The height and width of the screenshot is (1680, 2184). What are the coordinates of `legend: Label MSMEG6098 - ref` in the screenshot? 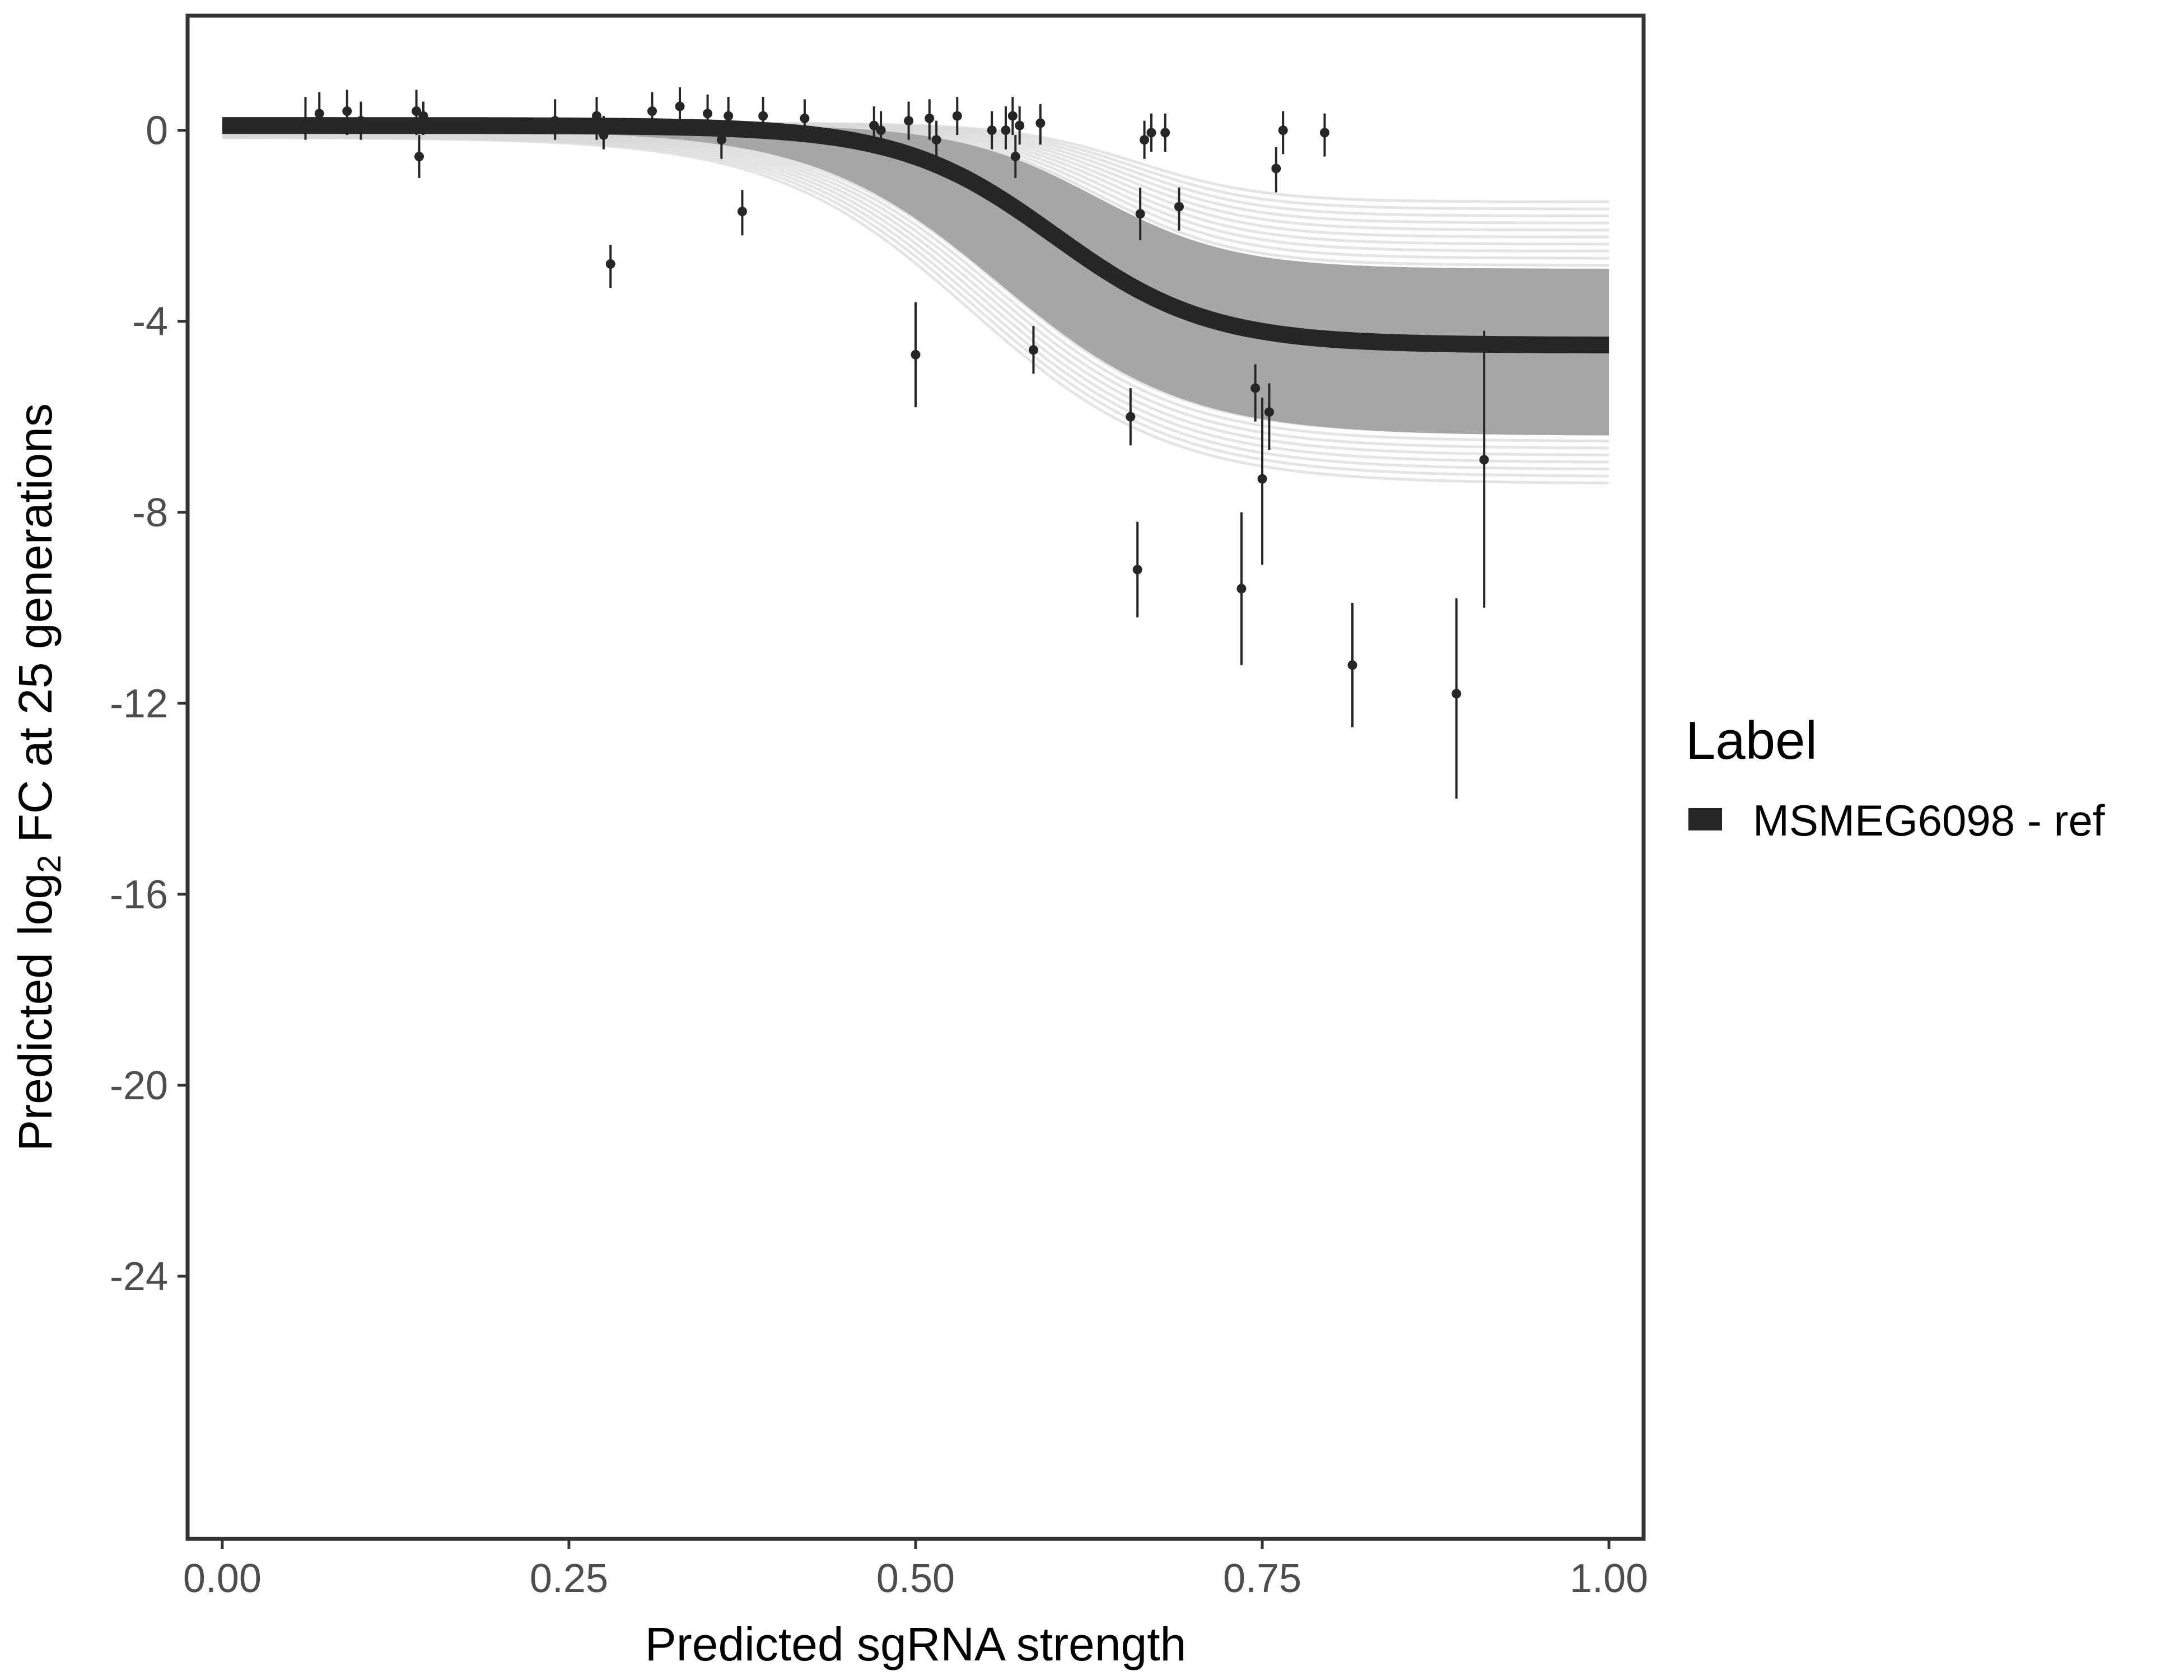 It's located at (1896, 778).